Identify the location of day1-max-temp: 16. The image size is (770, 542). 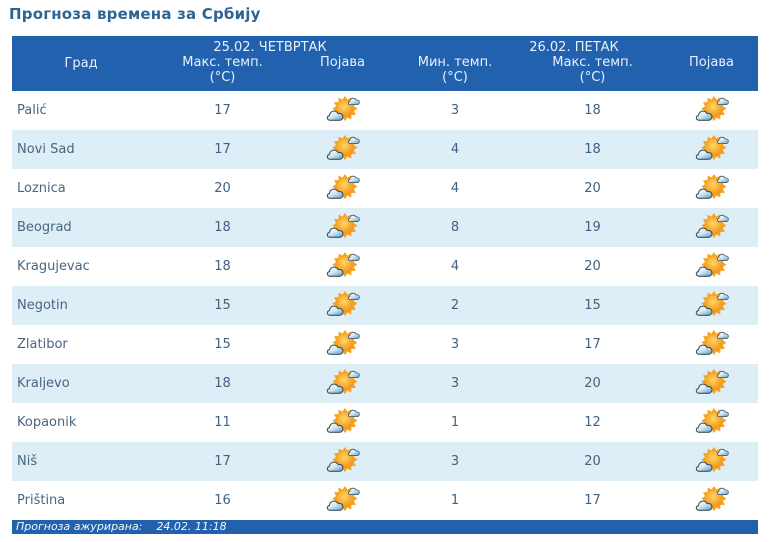
(222, 500).